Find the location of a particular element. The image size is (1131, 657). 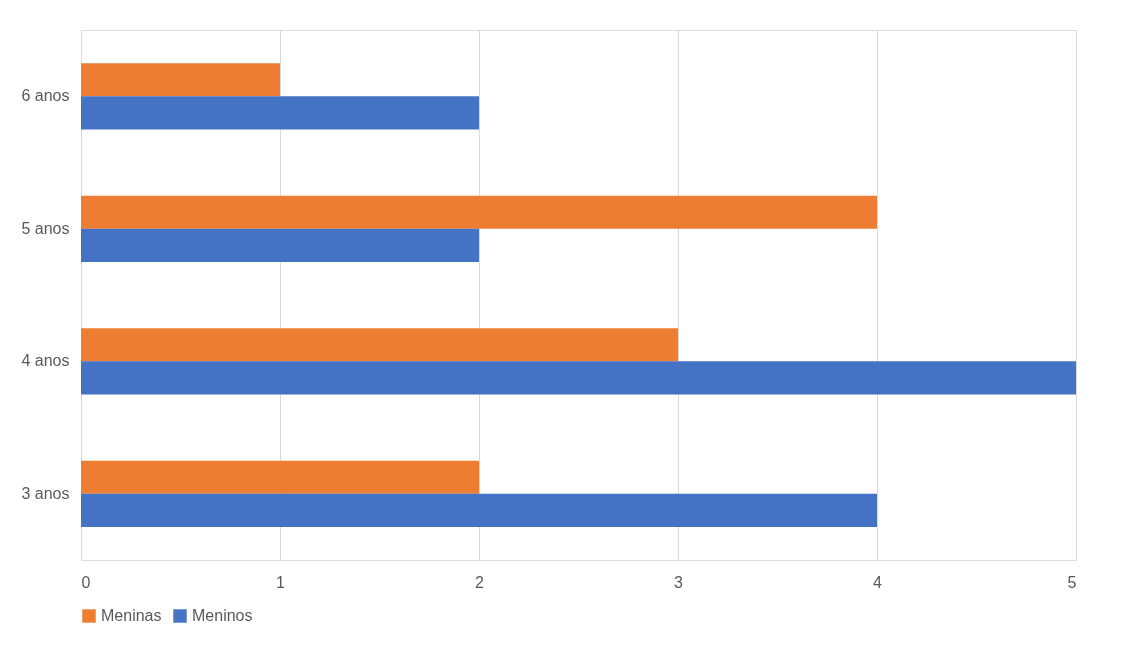

y-tick-label: 3 anos is located at coordinates (45, 493).